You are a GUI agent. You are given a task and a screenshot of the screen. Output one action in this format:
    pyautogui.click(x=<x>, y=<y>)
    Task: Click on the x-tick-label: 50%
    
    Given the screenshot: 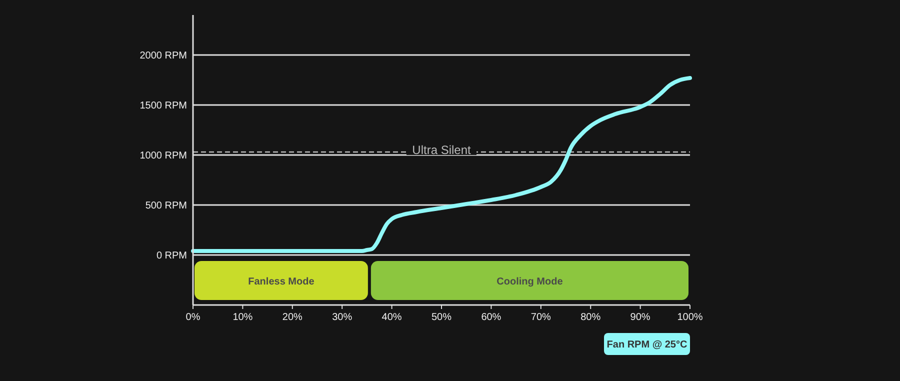 What is the action you would take?
    pyautogui.click(x=441, y=317)
    